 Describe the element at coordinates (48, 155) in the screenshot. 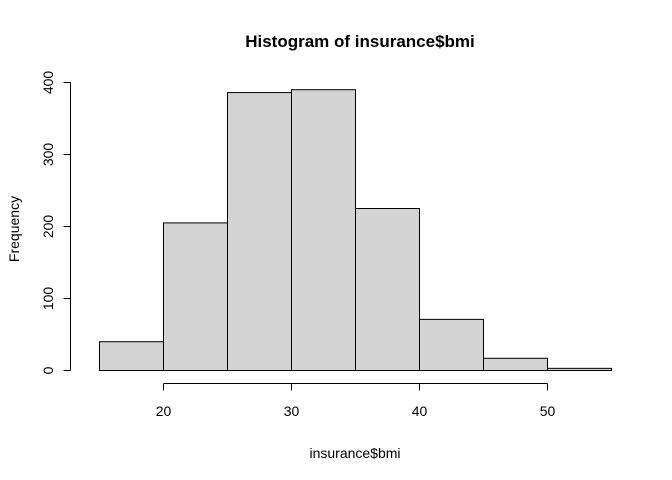

I see `y-tick-label-300: 300` at that location.